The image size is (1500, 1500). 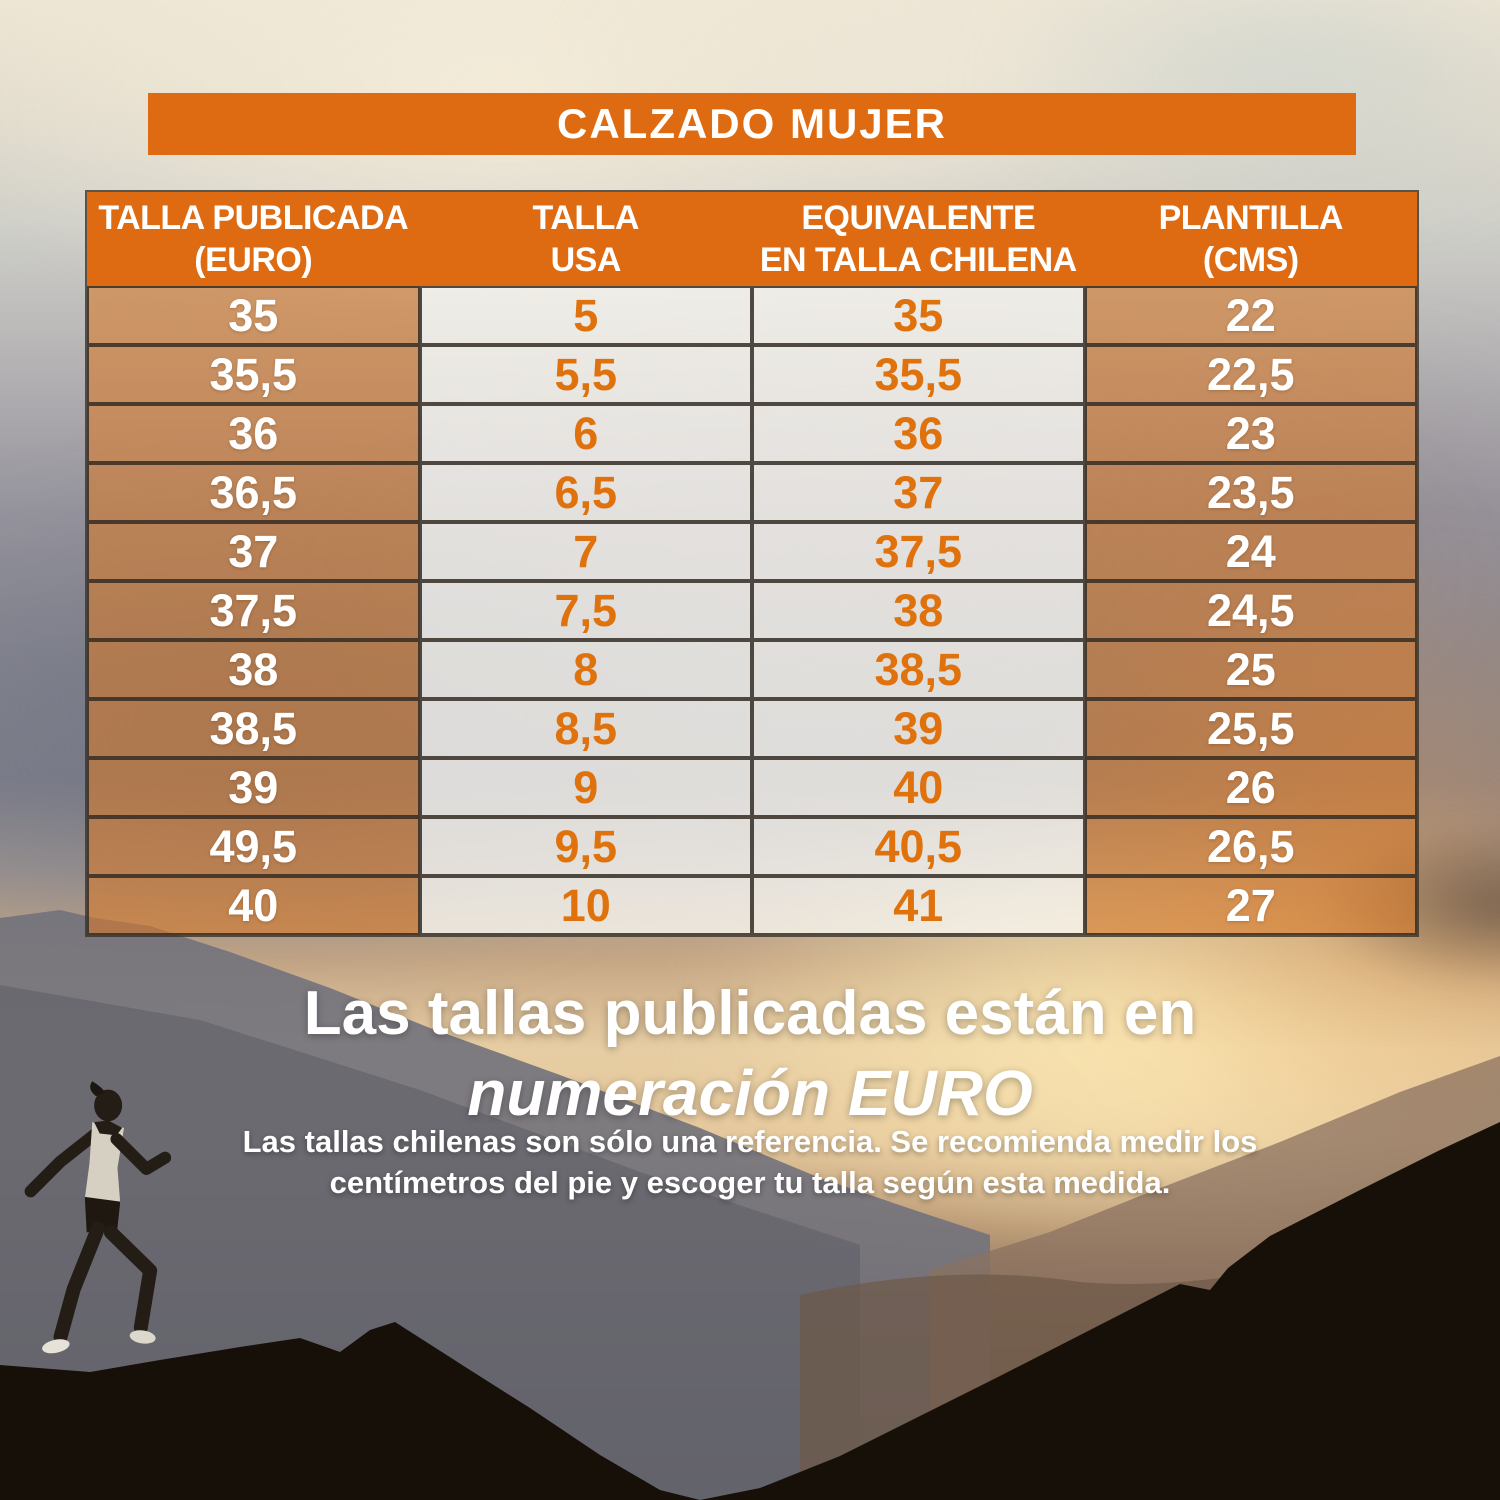 What do you see at coordinates (918, 905) in the screenshot?
I see `cell-talla-chilena: 41` at bounding box center [918, 905].